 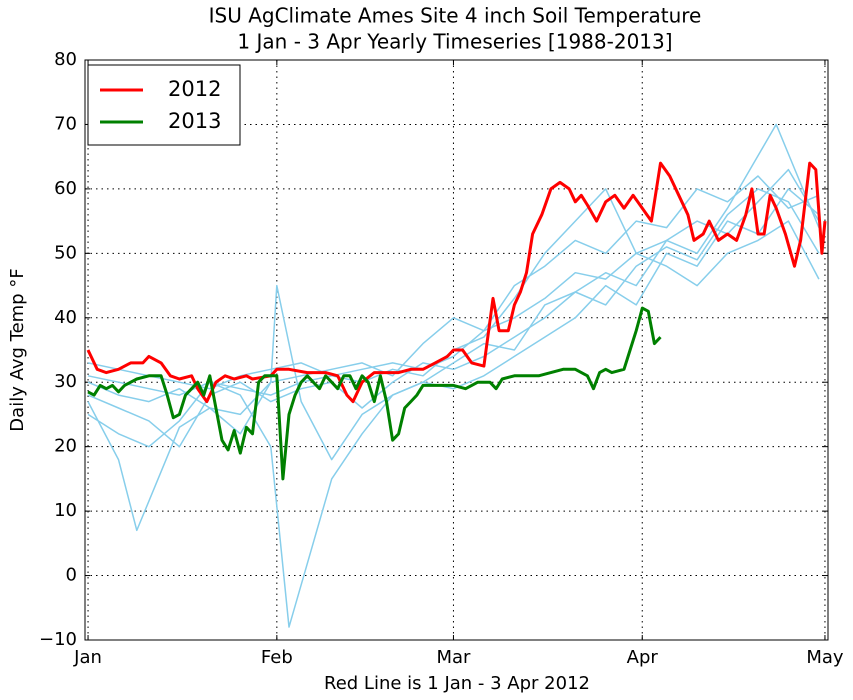 I want to click on legend-box, so click(x=164, y=105).